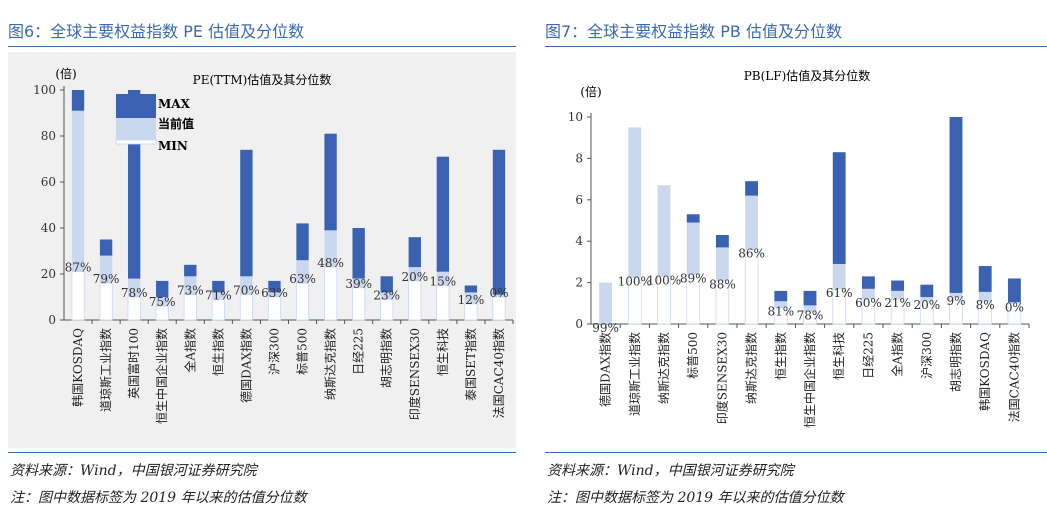 The image size is (1047, 526). I want to click on pe-data-label: 70%, so click(246, 291).